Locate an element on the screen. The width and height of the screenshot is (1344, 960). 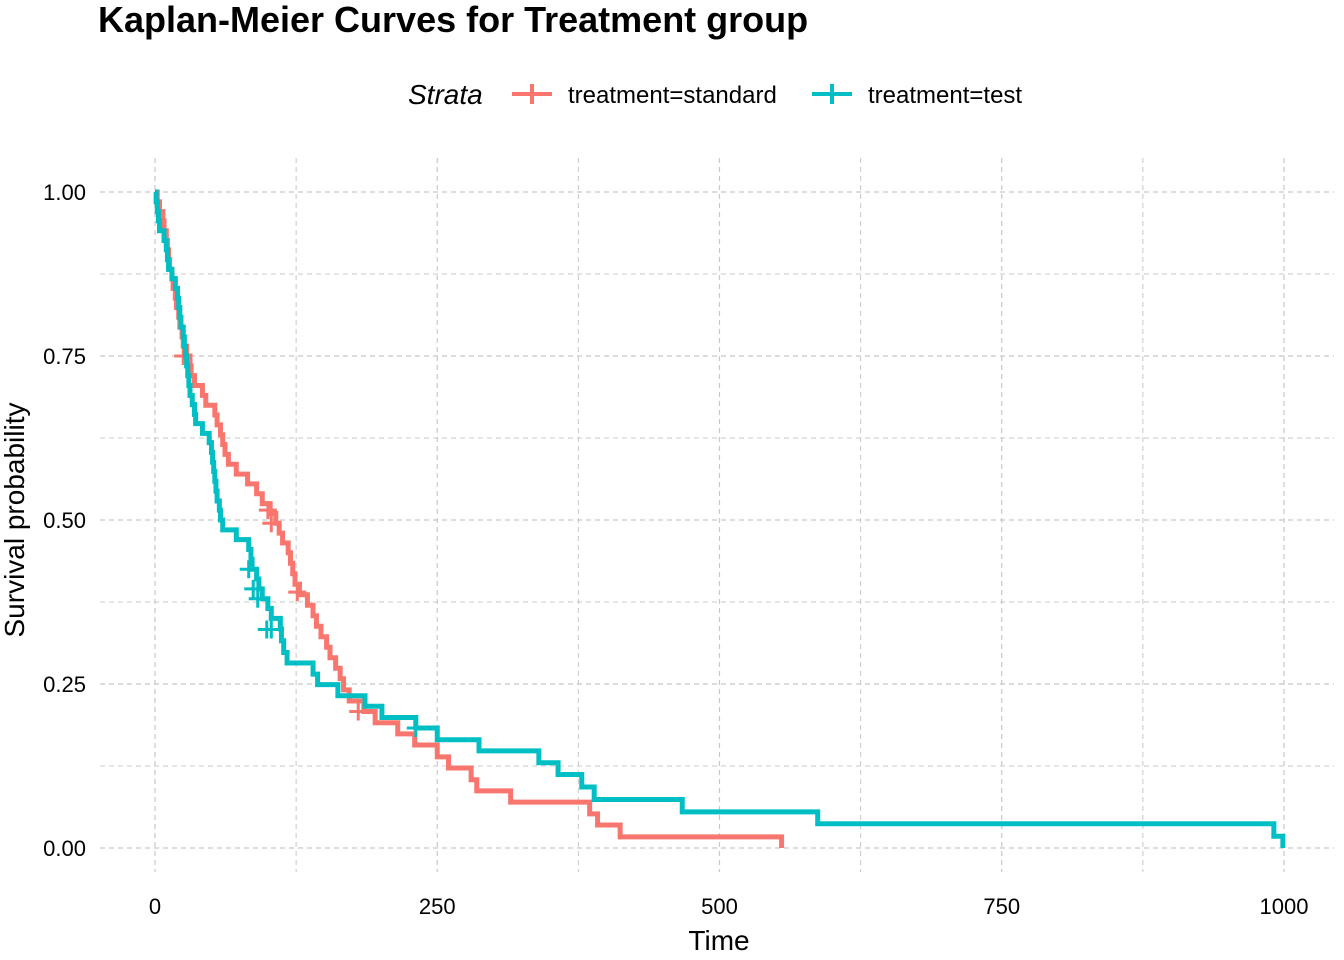
x-tick-label: 750 is located at coordinates (1001, 906).